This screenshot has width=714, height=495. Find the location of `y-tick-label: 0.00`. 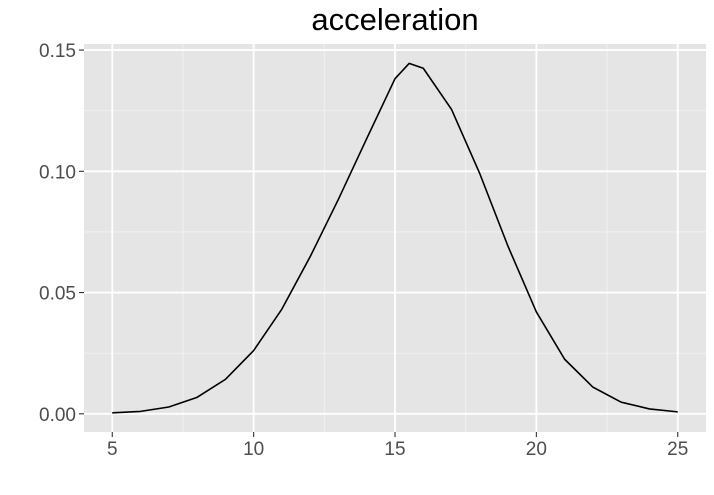

y-tick-label: 0.00 is located at coordinates (57, 415).